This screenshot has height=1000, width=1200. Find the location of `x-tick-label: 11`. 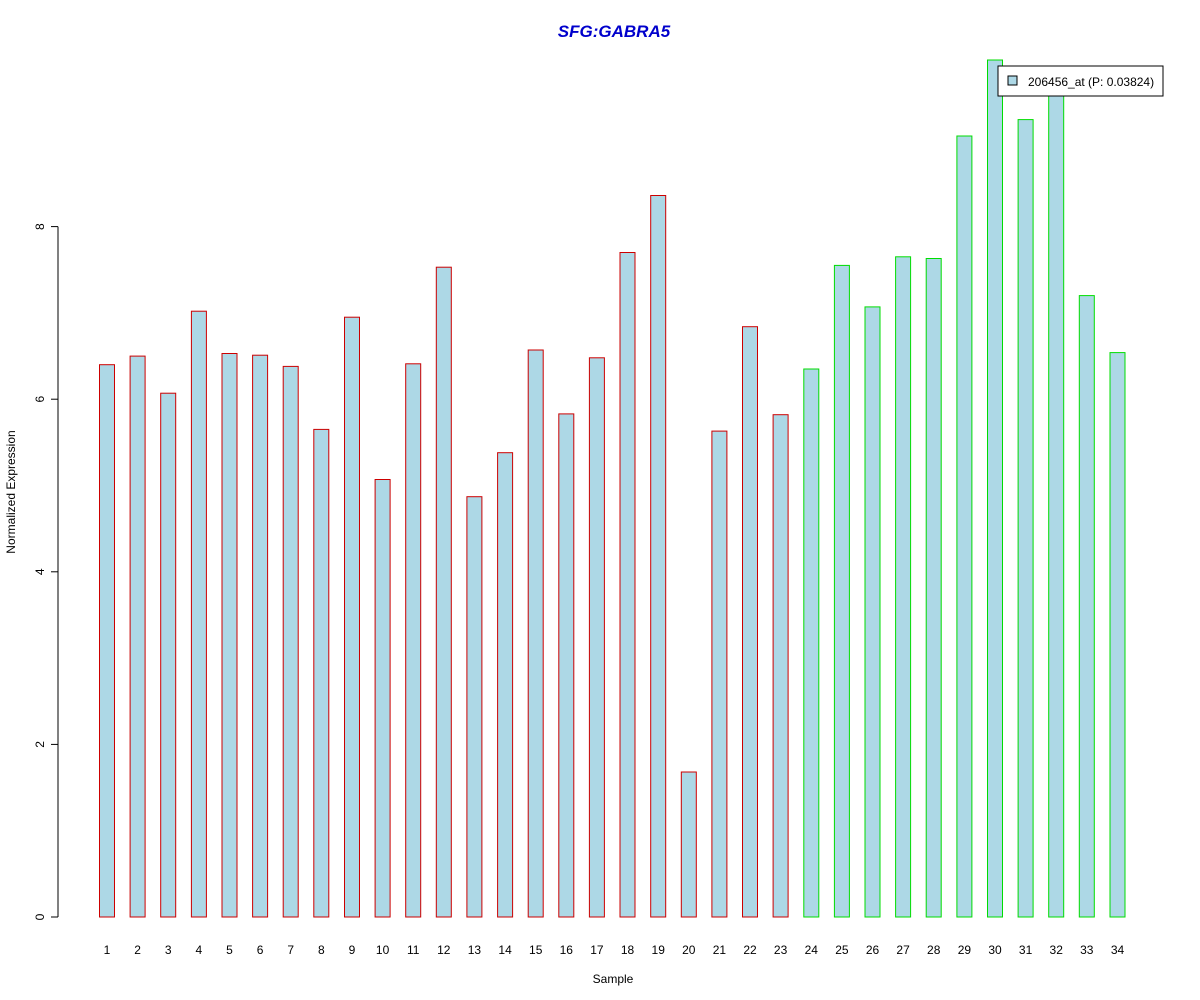

x-tick-label: 11 is located at coordinates (413, 950).